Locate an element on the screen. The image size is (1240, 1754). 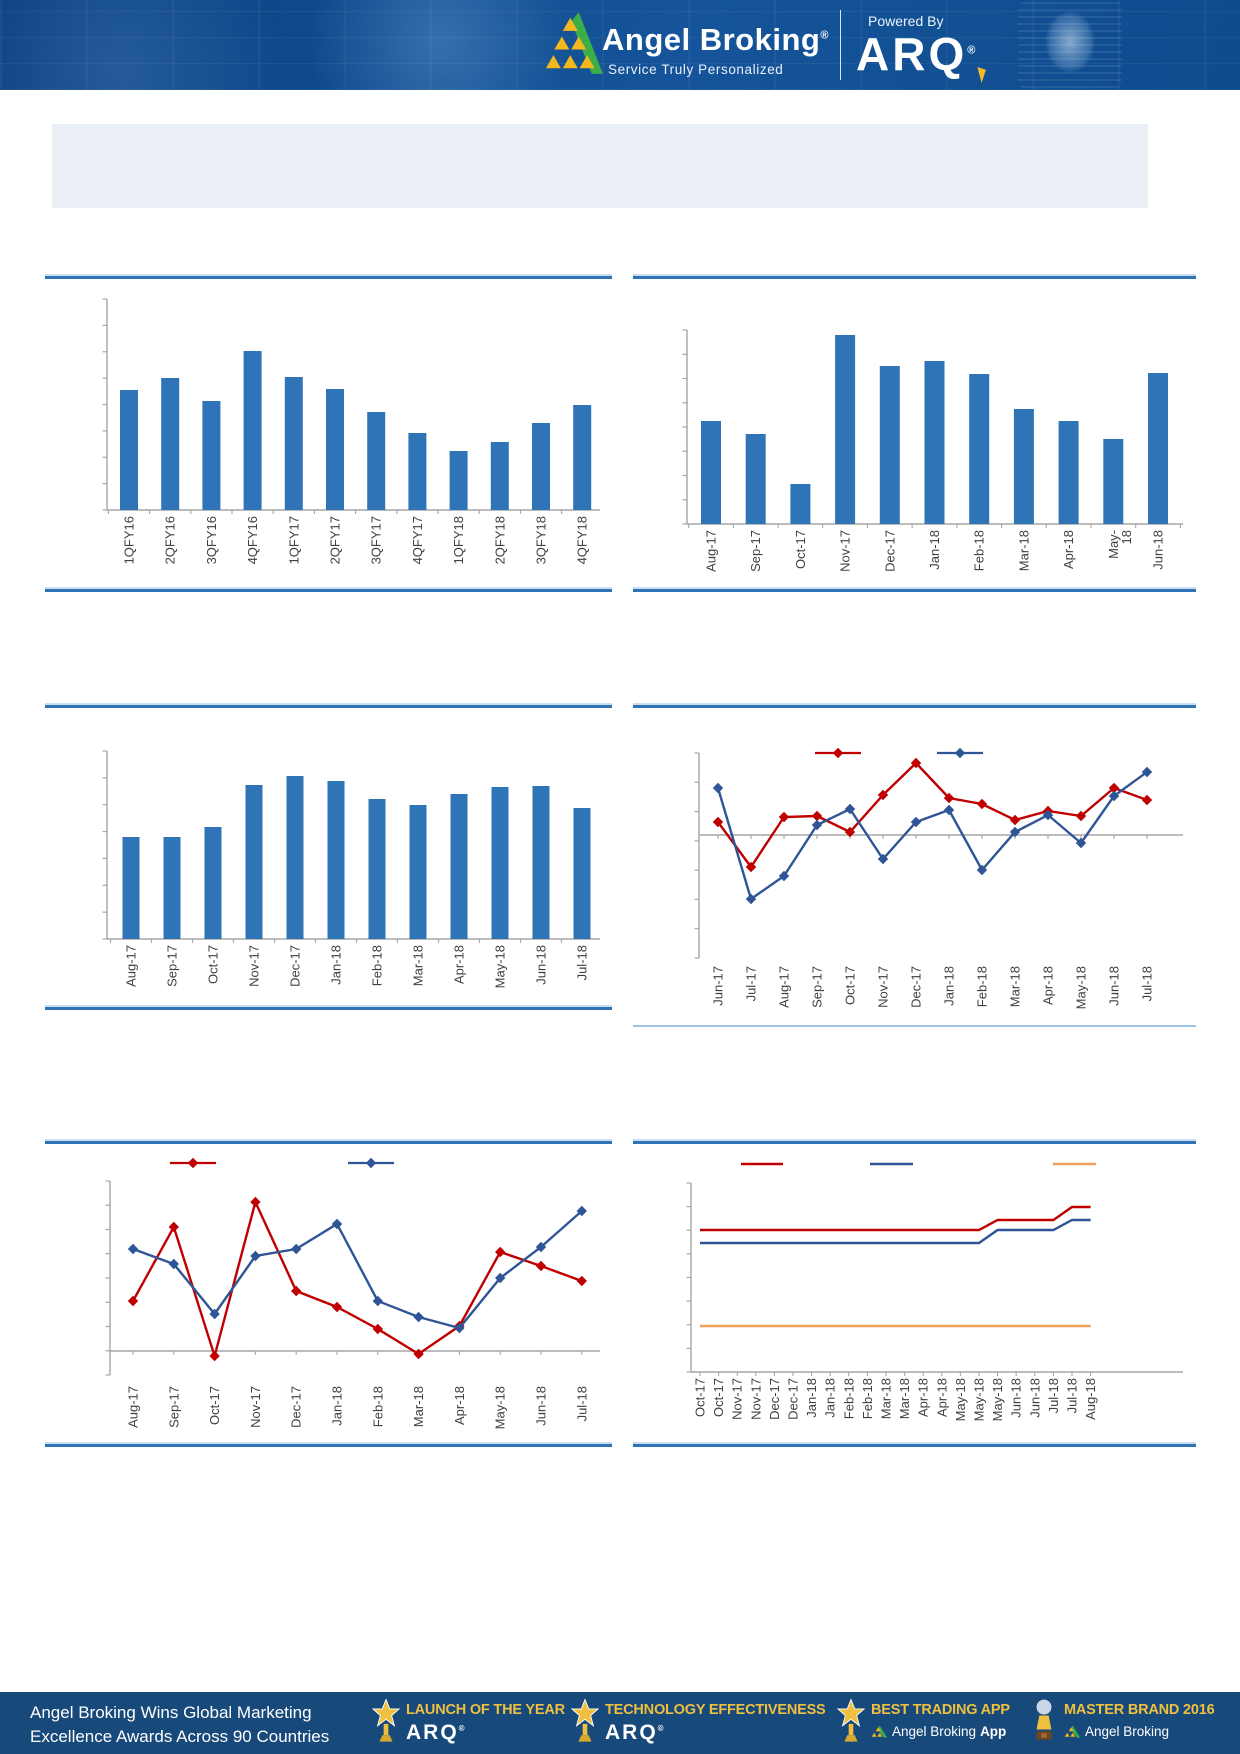
svg-text: Jul-17 is located at coordinates (751, 983).